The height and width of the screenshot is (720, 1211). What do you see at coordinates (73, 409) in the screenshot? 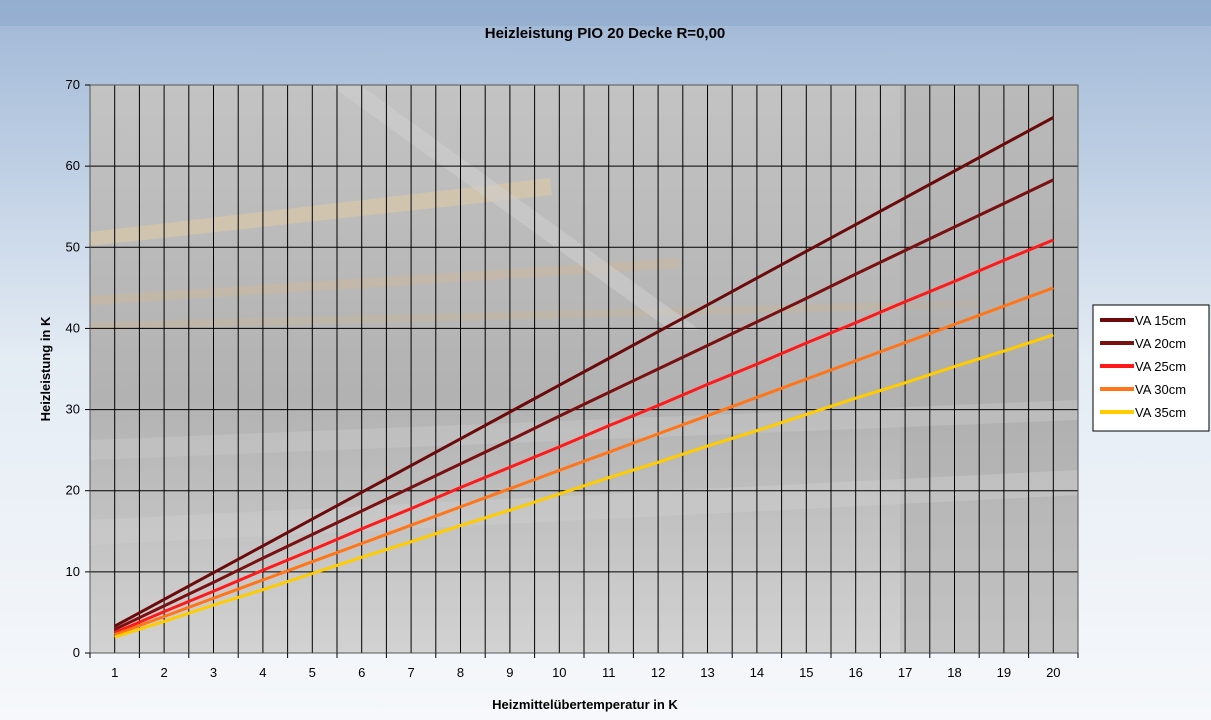
I see `y-tick-label: 30` at bounding box center [73, 409].